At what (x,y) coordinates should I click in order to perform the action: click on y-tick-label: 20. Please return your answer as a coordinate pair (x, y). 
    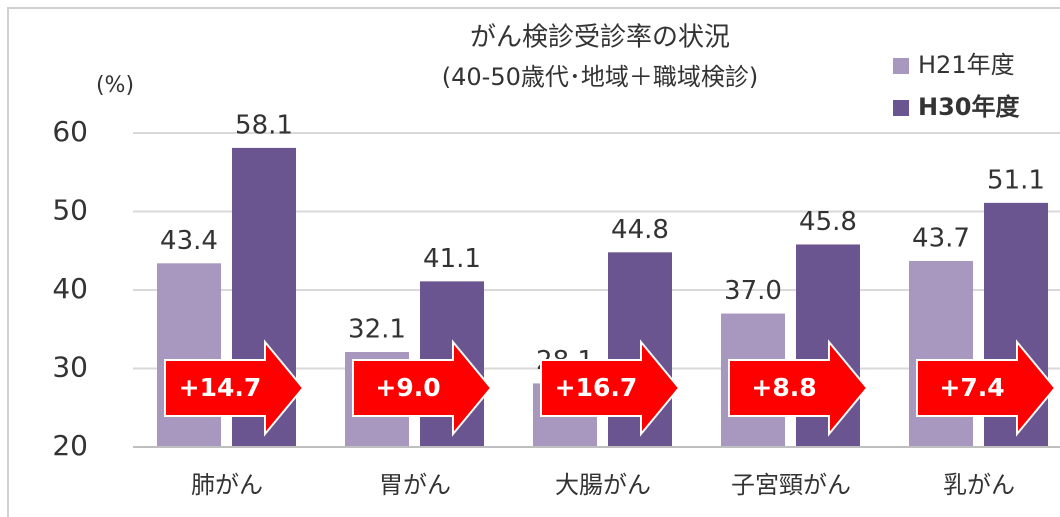
    Looking at the image, I should click on (70, 445).